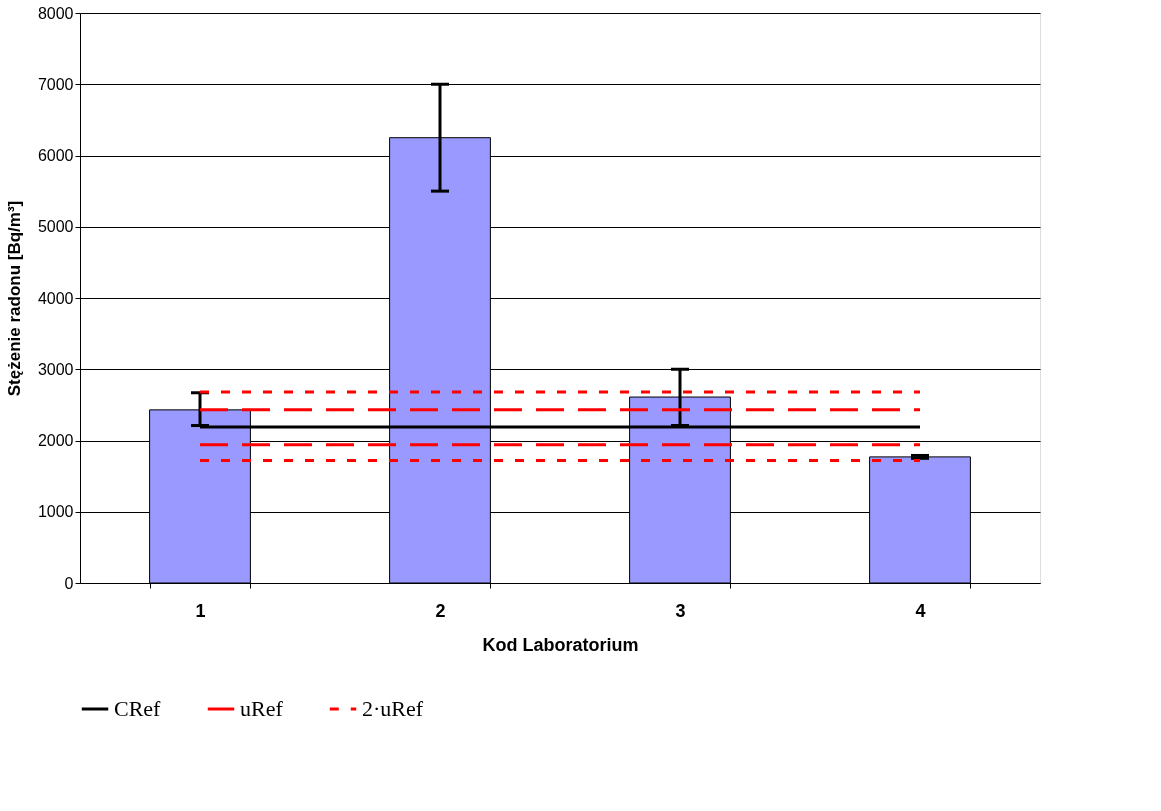 This screenshot has height=811, width=1161. What do you see at coordinates (262, 708) in the screenshot?
I see `legend-label: uRef` at bounding box center [262, 708].